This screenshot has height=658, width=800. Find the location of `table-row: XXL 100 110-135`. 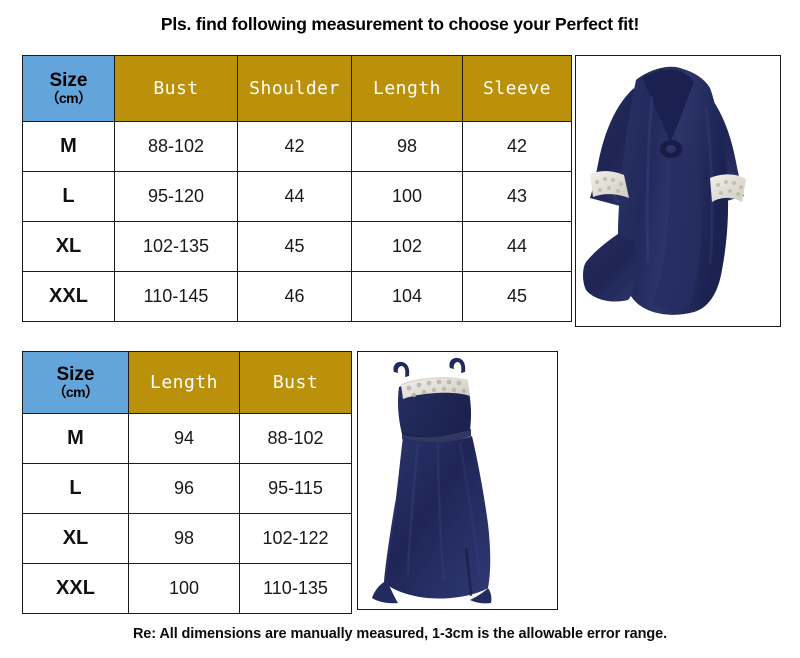

table-row: XXL 100 110-135 is located at coordinates (187, 588).